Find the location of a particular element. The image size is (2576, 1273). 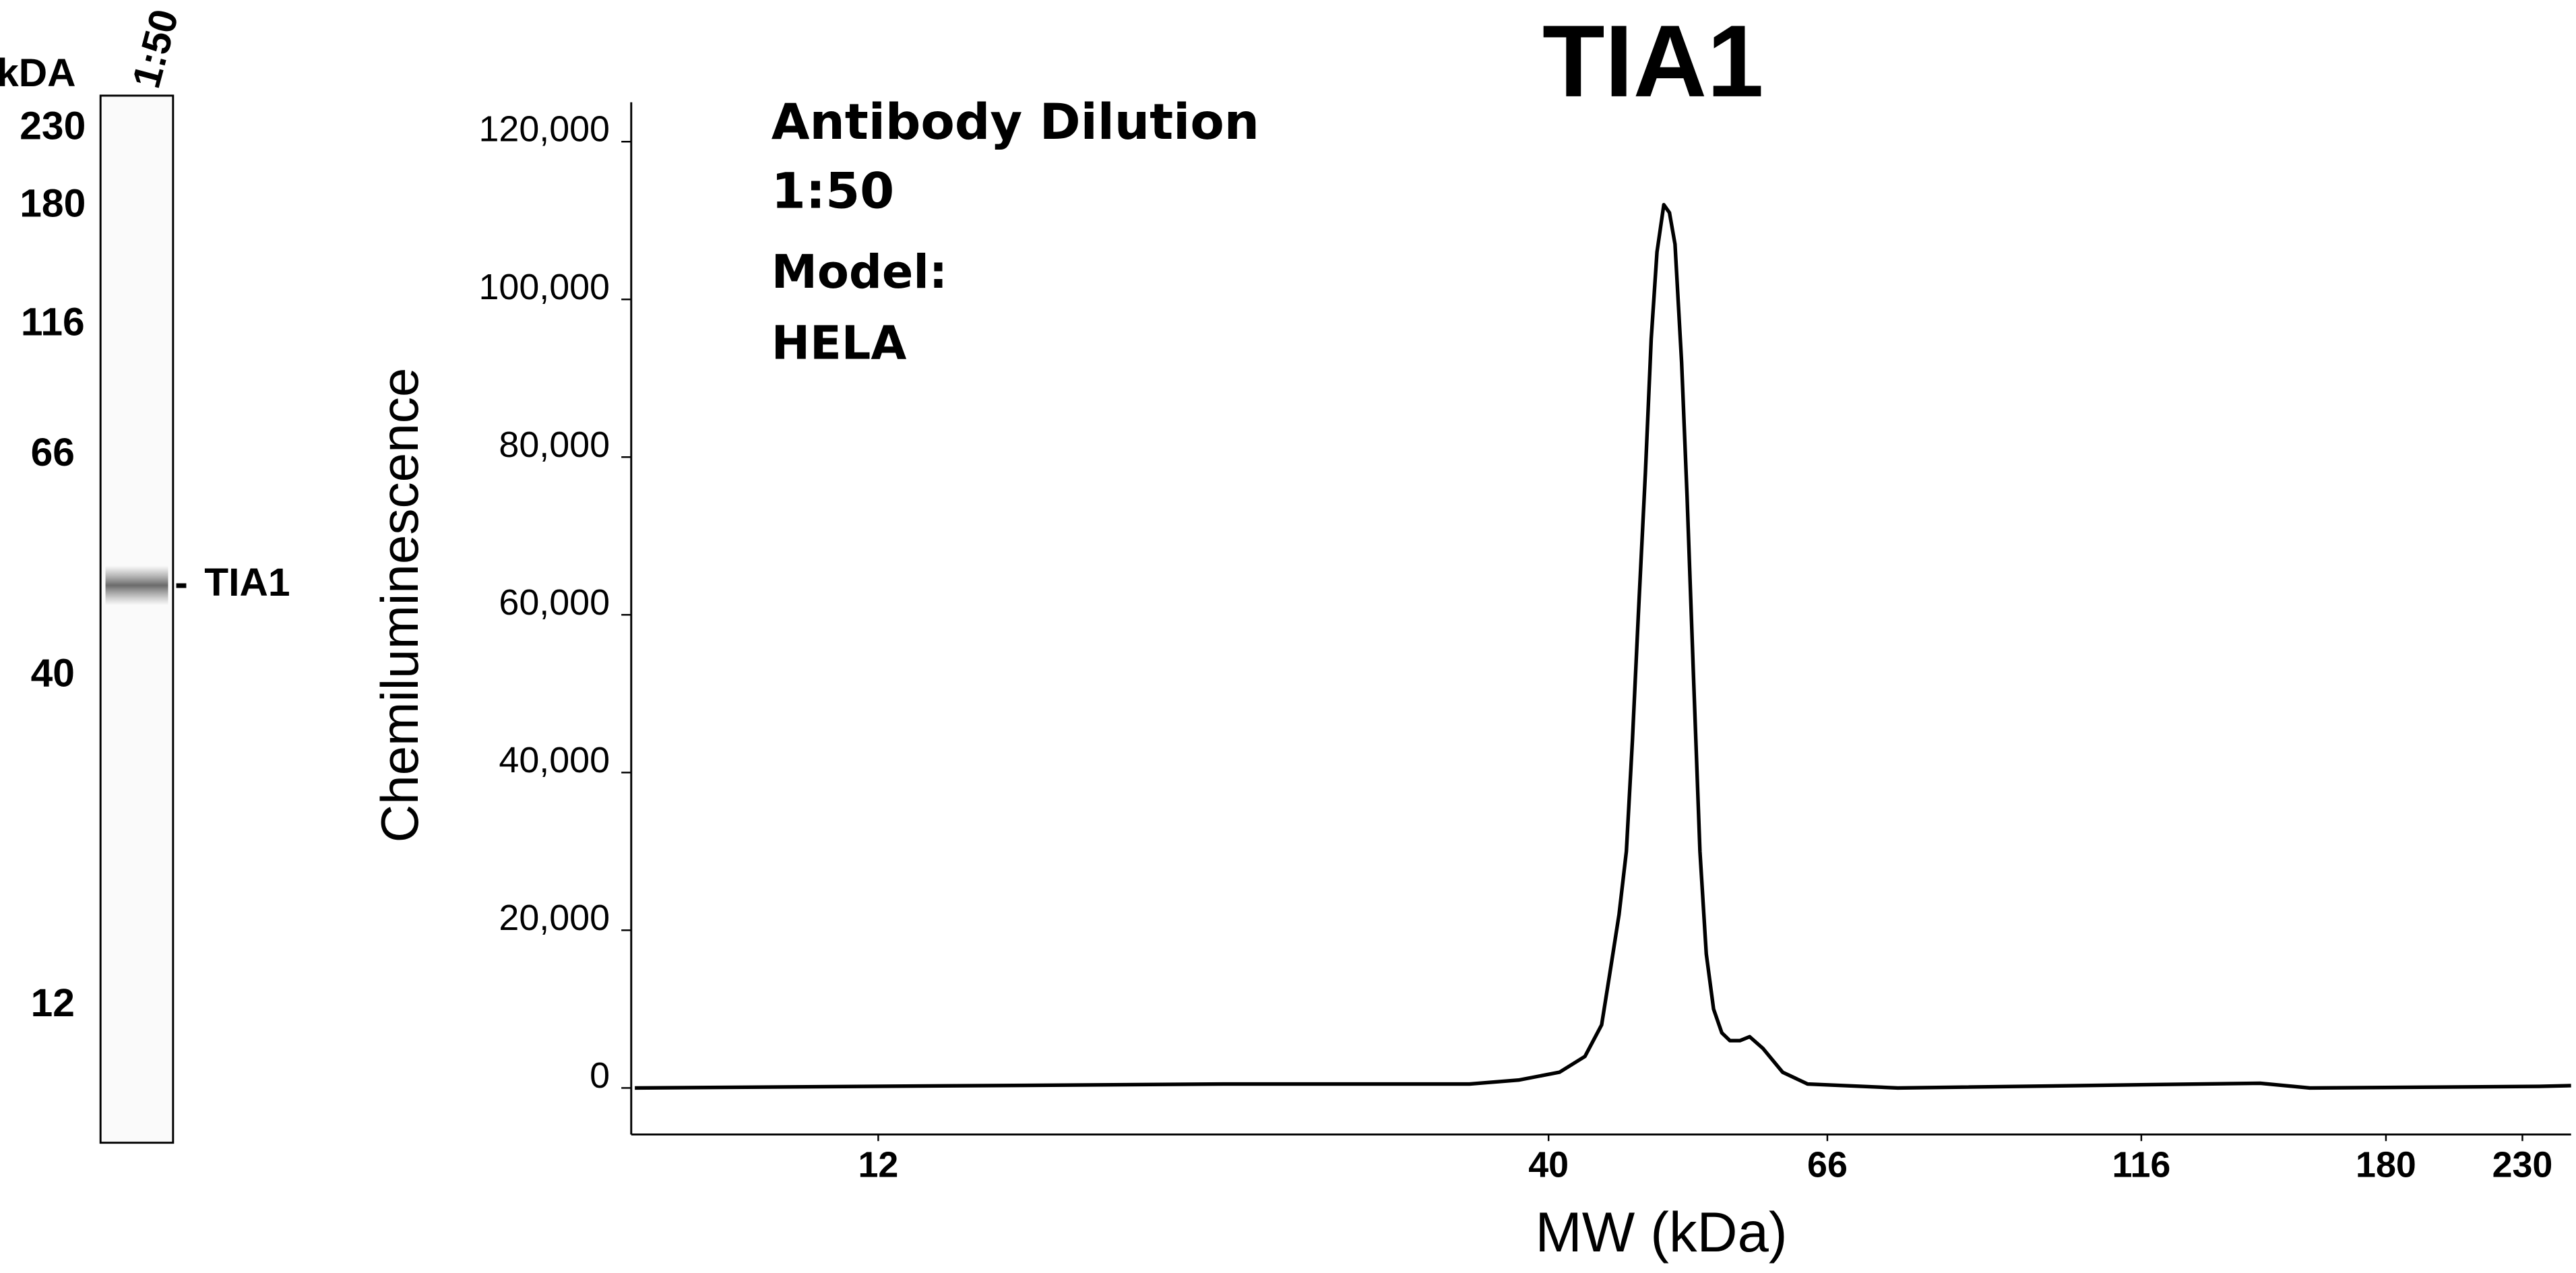

y-axis-label: Chemiluminescence is located at coordinates (399, 606).